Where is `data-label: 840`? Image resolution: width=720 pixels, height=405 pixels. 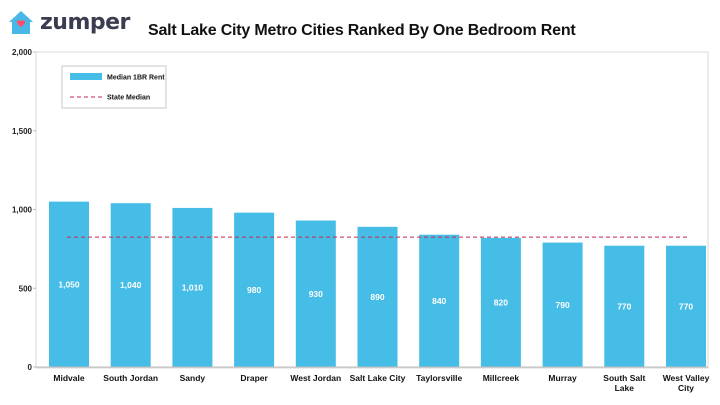
data-label: 840 is located at coordinates (439, 301).